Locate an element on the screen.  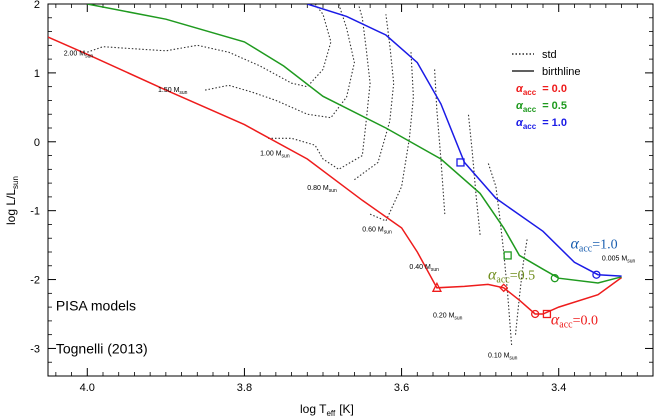
text-annotation: Tognelli (2013) is located at coordinates (102, 348).